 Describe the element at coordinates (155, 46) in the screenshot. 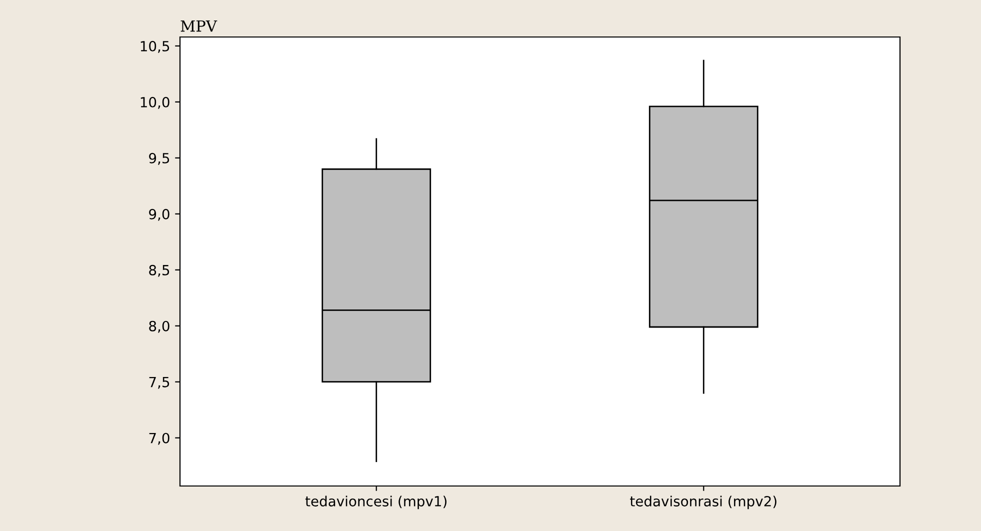

I see `y-tick-label: 10,5` at that location.